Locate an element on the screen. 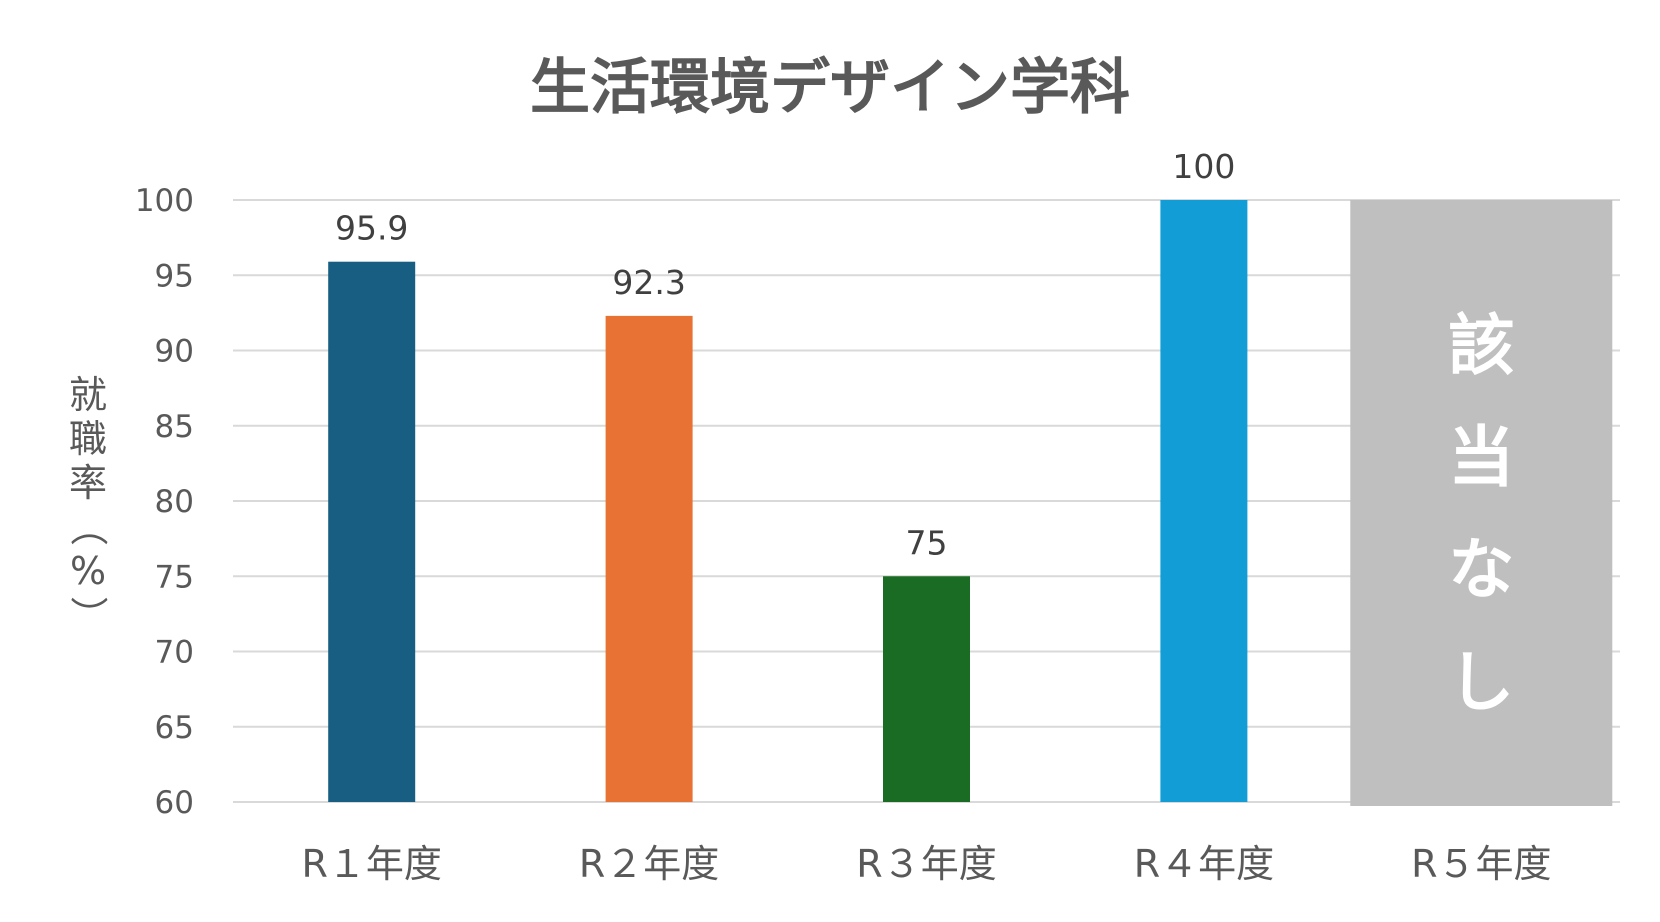  y-tick-label: 65 is located at coordinates (174, 728).